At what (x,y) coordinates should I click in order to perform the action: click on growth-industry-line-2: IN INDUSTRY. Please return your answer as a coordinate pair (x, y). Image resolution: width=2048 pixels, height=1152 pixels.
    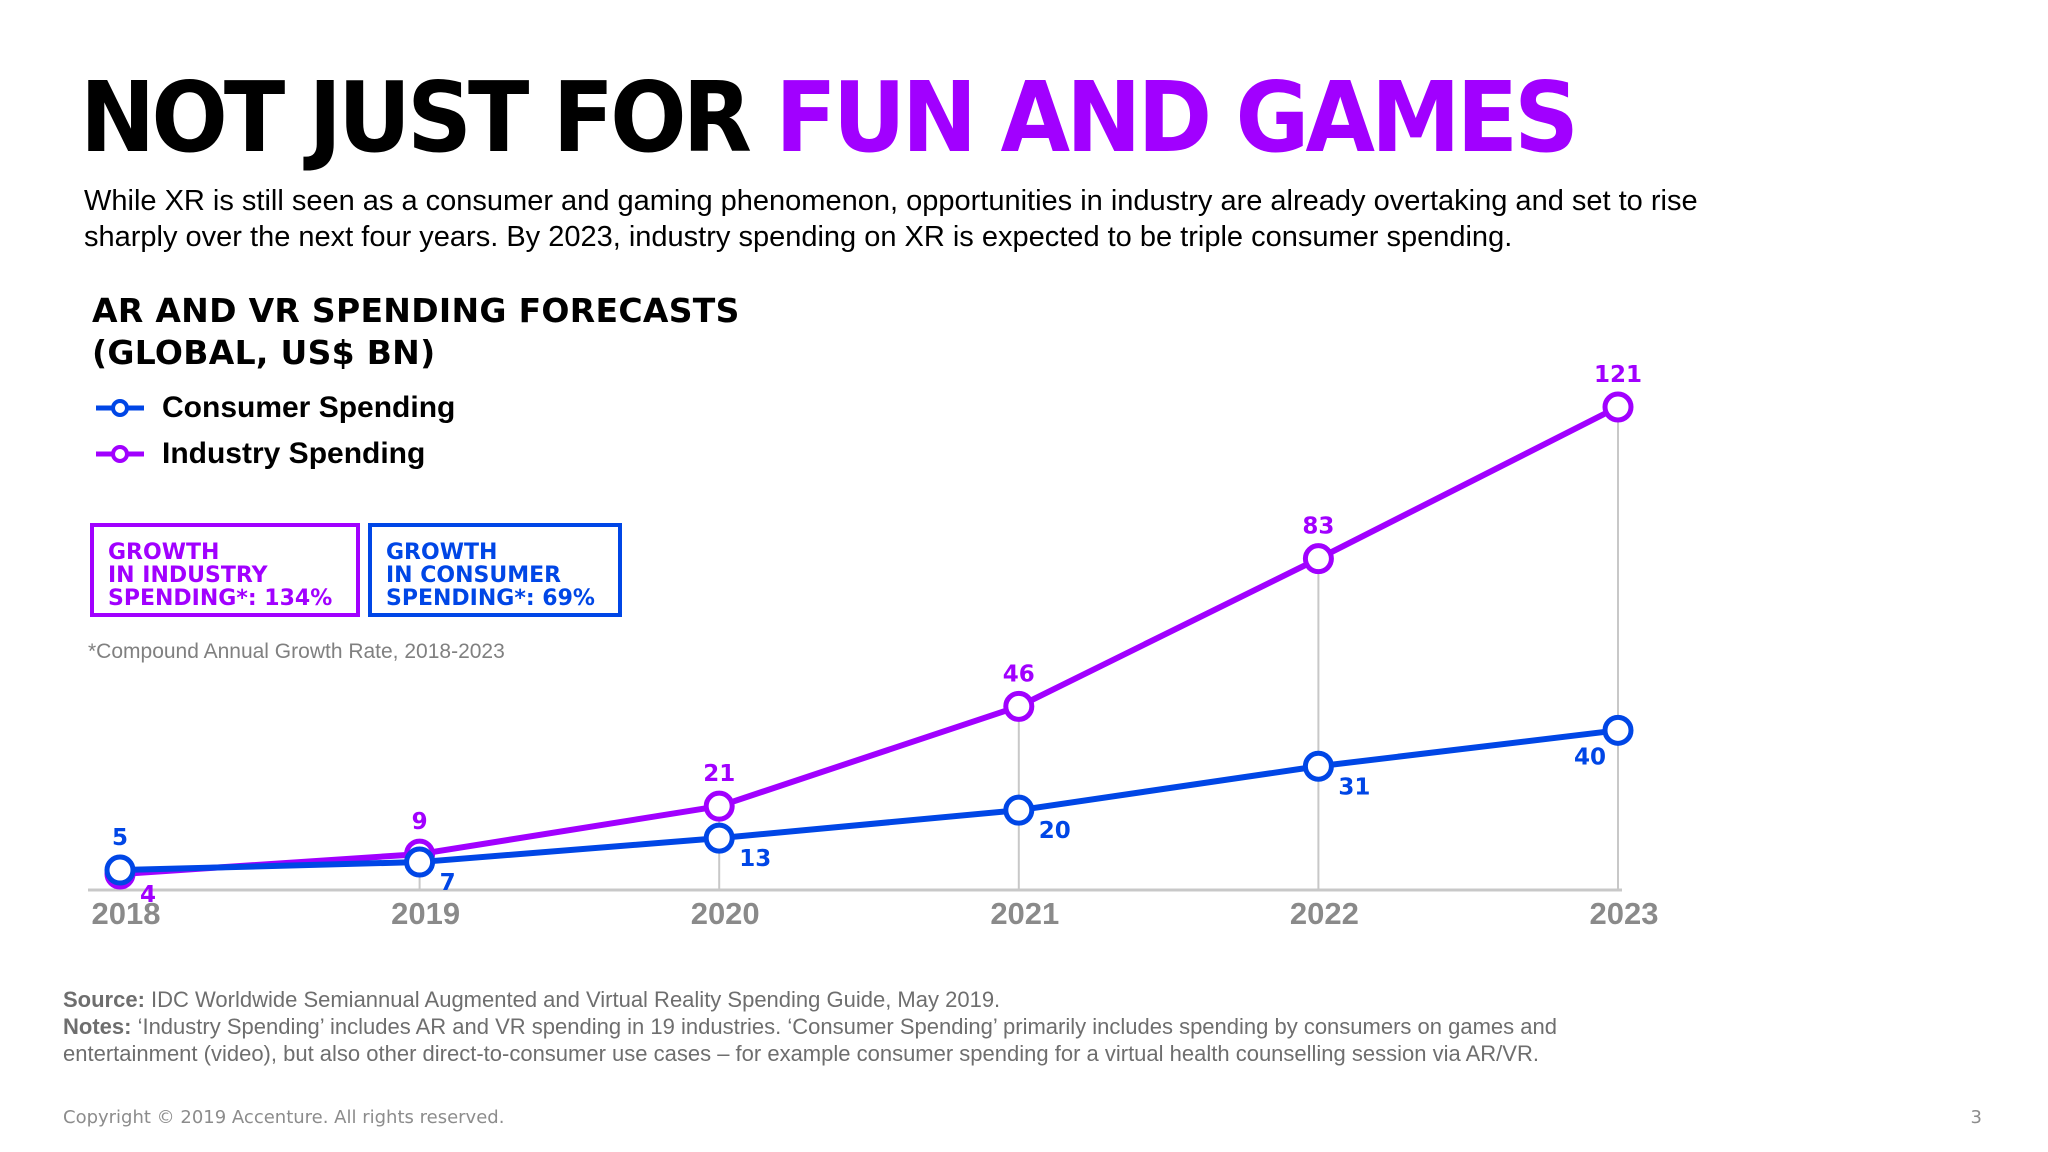
    Looking at the image, I should click on (188, 575).